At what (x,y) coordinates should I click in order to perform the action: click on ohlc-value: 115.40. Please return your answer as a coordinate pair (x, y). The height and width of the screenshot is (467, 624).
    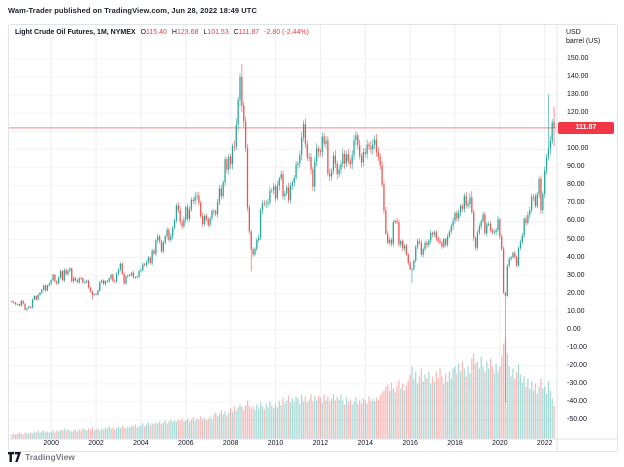
    Looking at the image, I should click on (156, 32).